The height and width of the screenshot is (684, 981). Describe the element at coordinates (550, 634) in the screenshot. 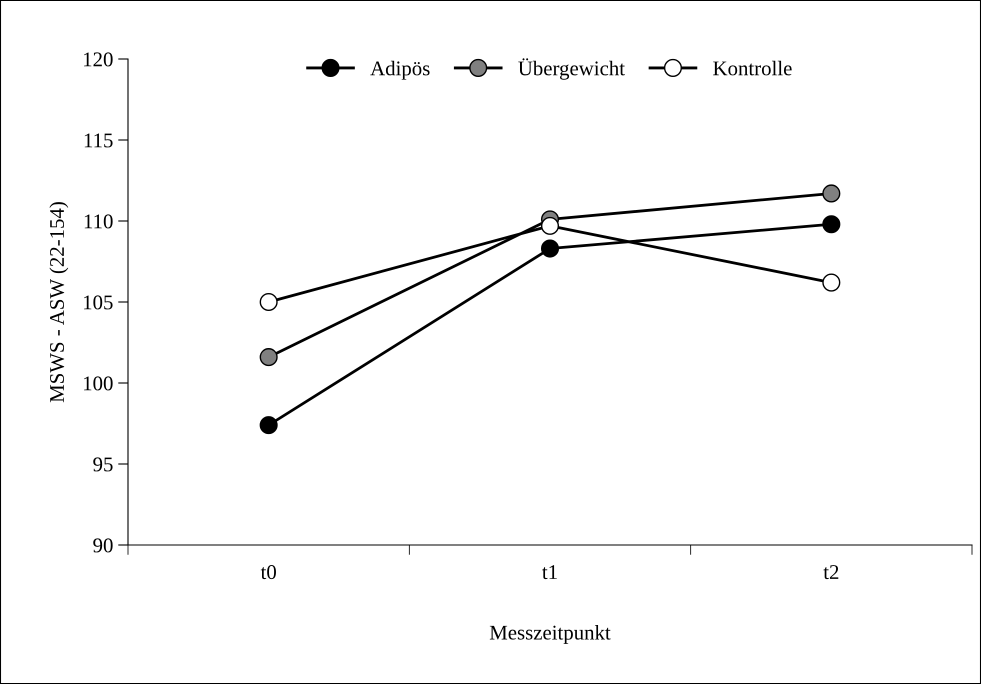

I see `x-axis-title: Messzeitpunkt` at that location.